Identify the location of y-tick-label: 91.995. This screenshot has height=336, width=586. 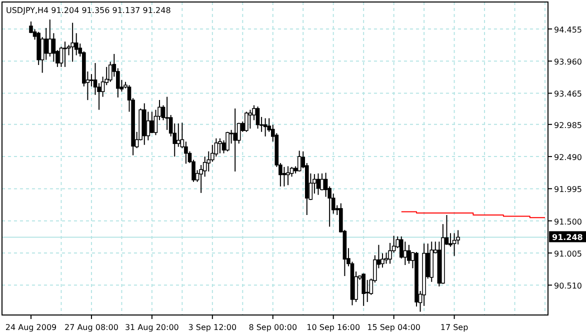
(568, 189).